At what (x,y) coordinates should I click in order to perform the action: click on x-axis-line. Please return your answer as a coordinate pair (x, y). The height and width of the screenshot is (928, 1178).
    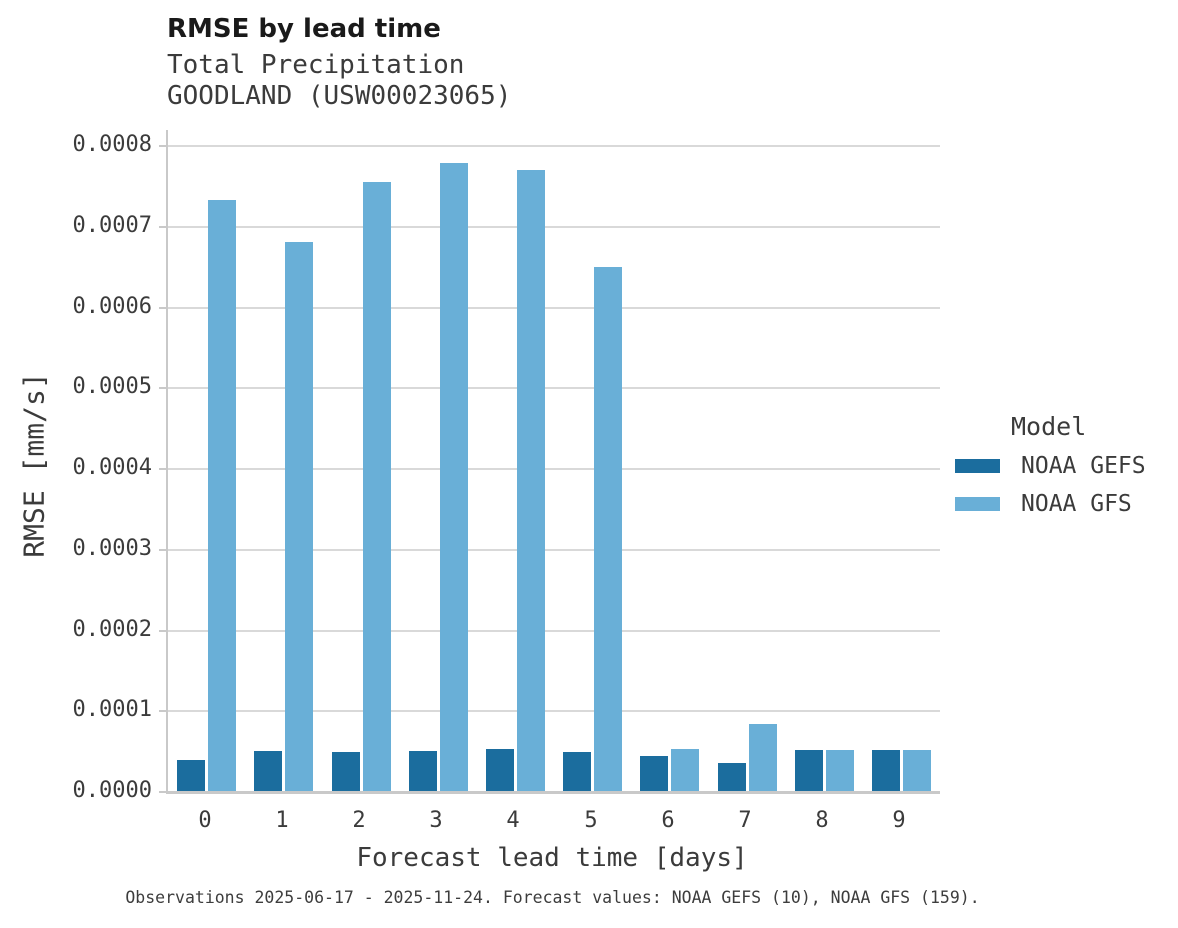
    Looking at the image, I should click on (553, 792).